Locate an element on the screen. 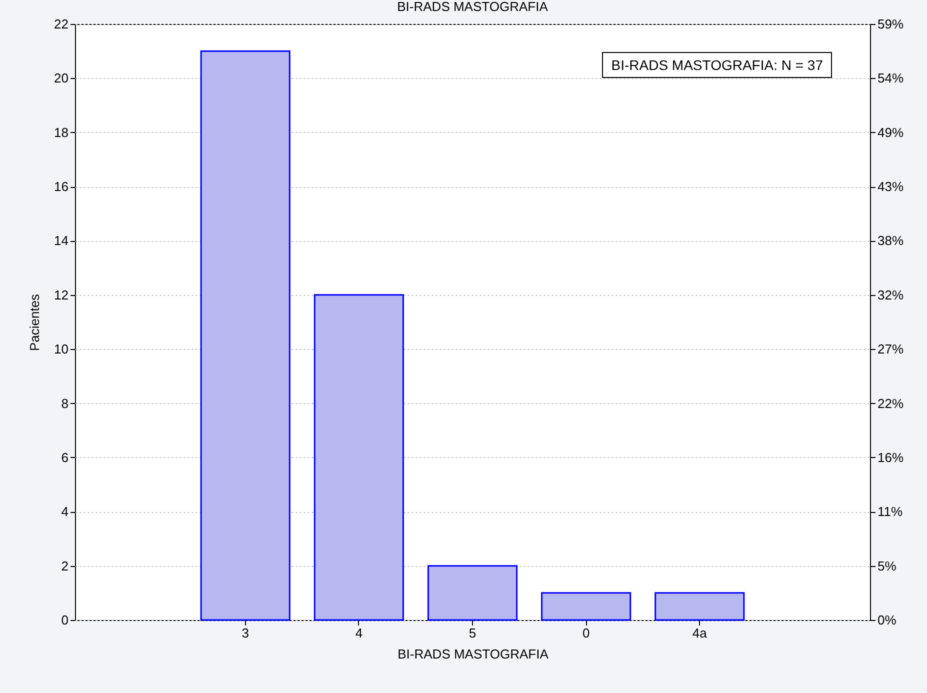  y2-tick-label: 59% is located at coordinates (891, 24).